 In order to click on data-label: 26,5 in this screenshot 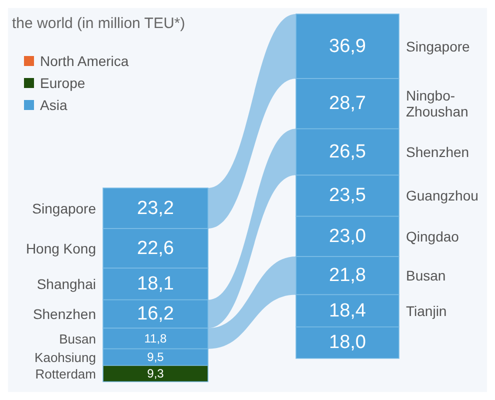, I will do `click(347, 151)`.